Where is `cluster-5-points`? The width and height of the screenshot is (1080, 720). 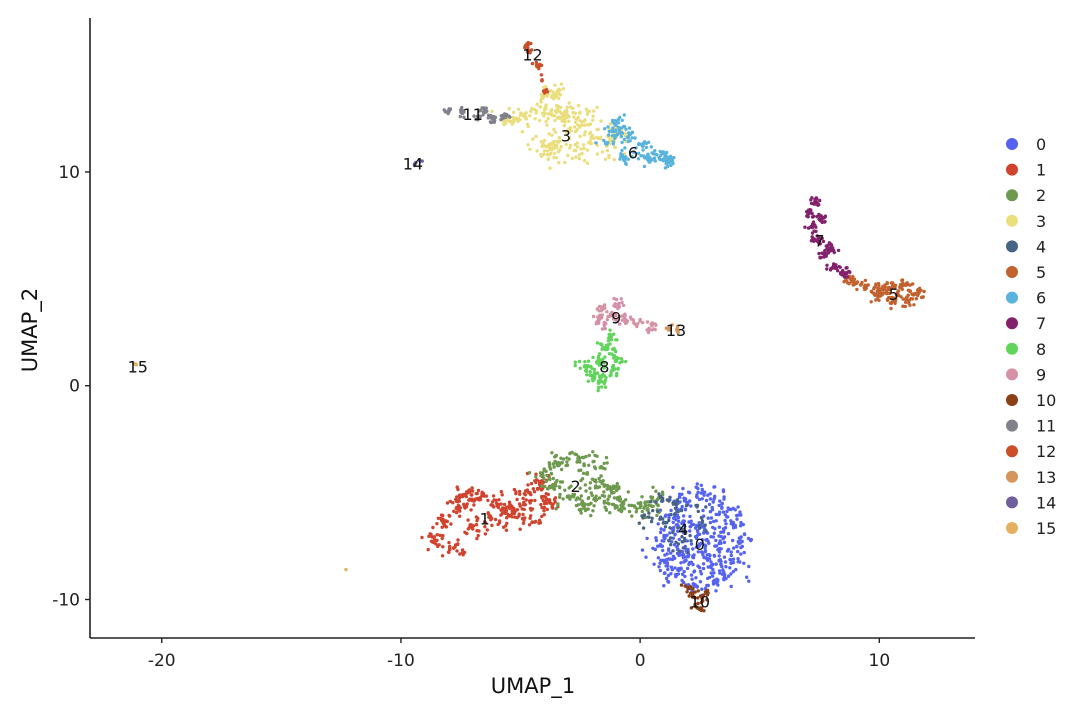
cluster-5-points is located at coordinates (884, 292).